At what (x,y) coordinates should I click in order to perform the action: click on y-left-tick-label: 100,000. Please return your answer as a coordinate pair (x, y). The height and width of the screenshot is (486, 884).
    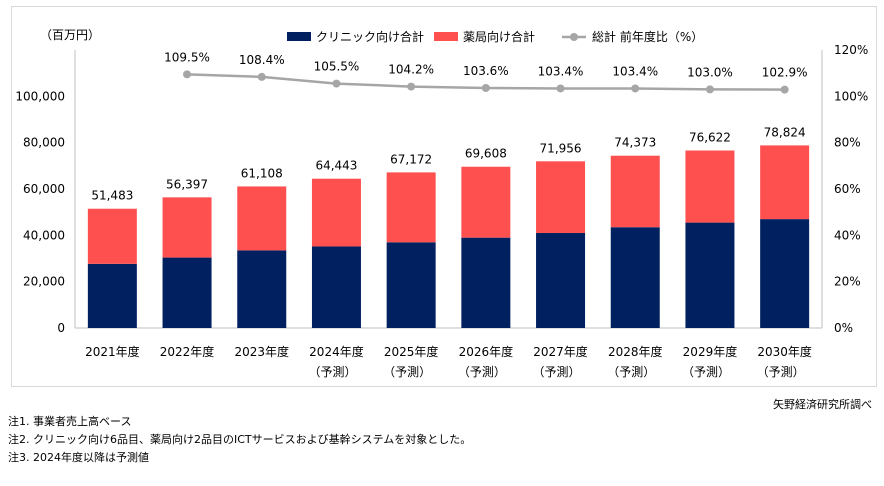
    Looking at the image, I should click on (40, 96).